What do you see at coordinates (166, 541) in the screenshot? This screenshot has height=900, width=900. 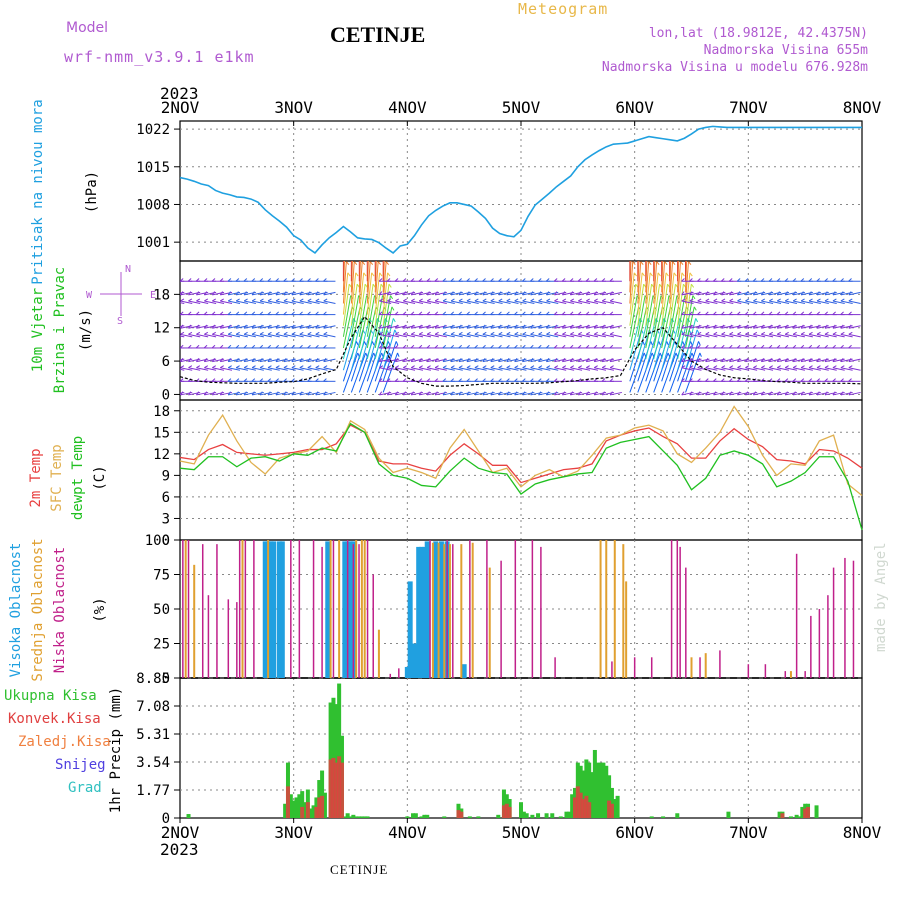 I see `temperature-ytick-label: 0` at bounding box center [166, 541].